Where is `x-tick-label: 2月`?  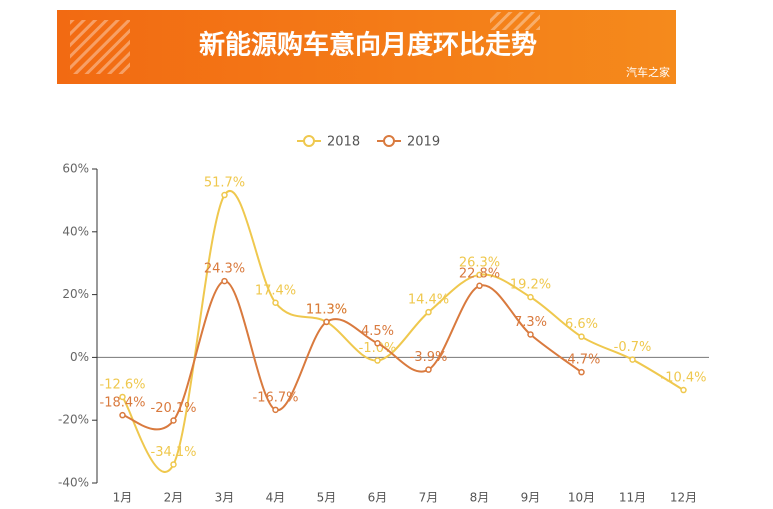 x-tick-label: 2月 is located at coordinates (174, 498).